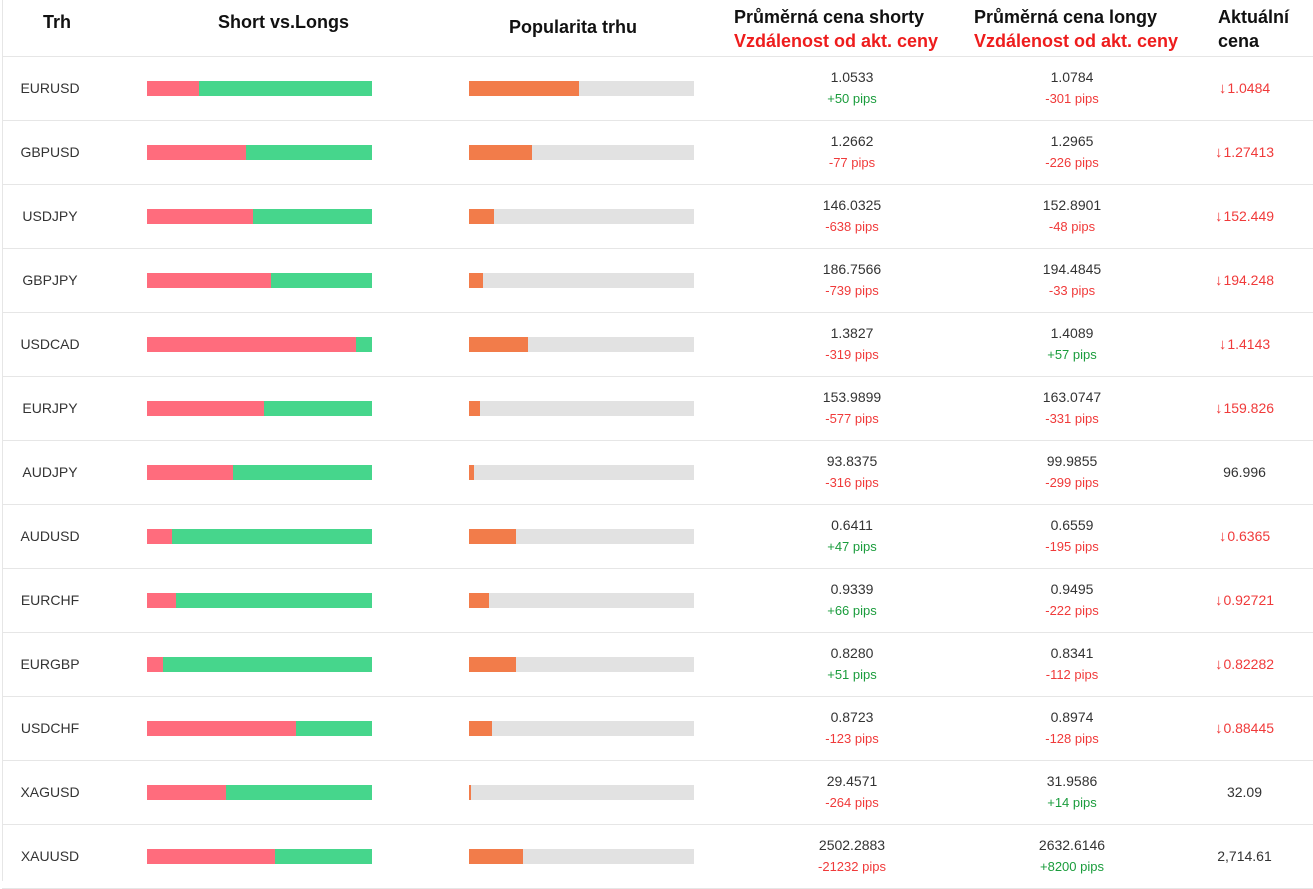 The image size is (1313, 889). Describe the element at coordinates (1249, 280) in the screenshot. I see `current-price-value: 194.248` at that location.